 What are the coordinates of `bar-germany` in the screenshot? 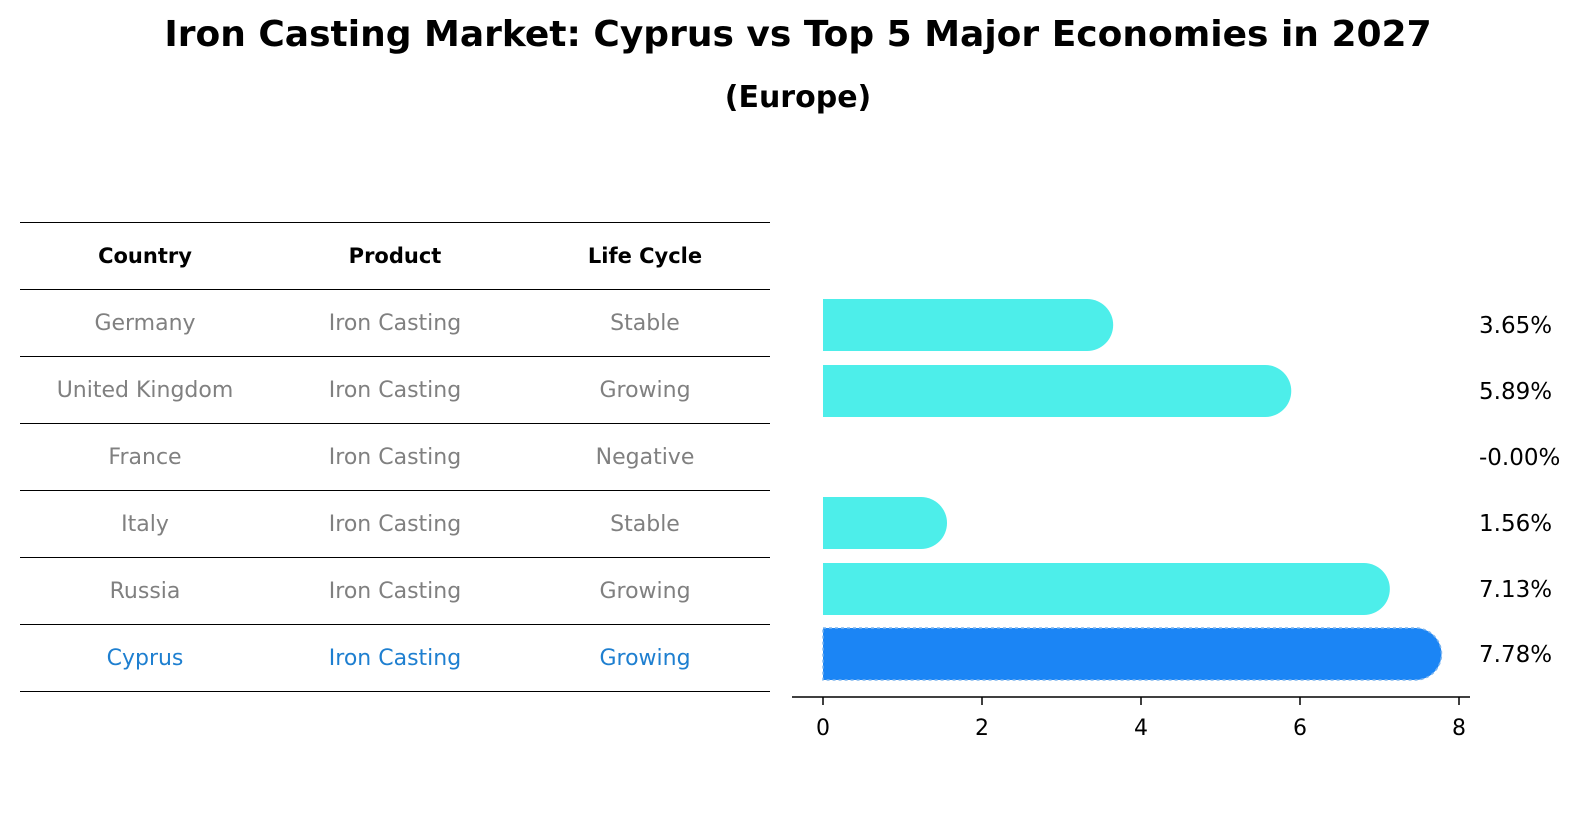 It's located at (968, 325).